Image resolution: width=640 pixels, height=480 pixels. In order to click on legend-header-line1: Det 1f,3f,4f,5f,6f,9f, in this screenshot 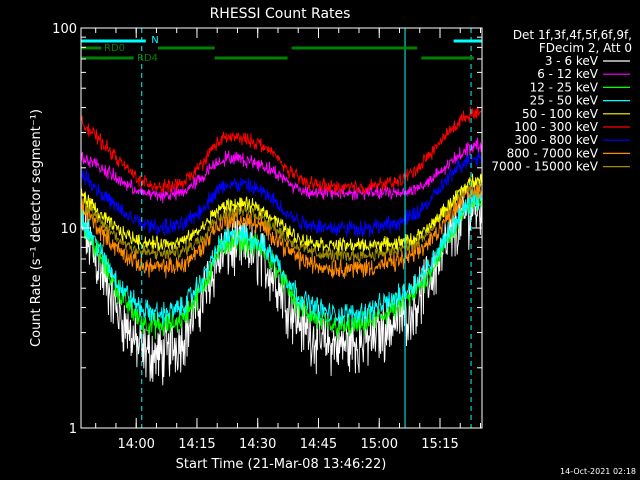, I will do `click(572, 35)`.